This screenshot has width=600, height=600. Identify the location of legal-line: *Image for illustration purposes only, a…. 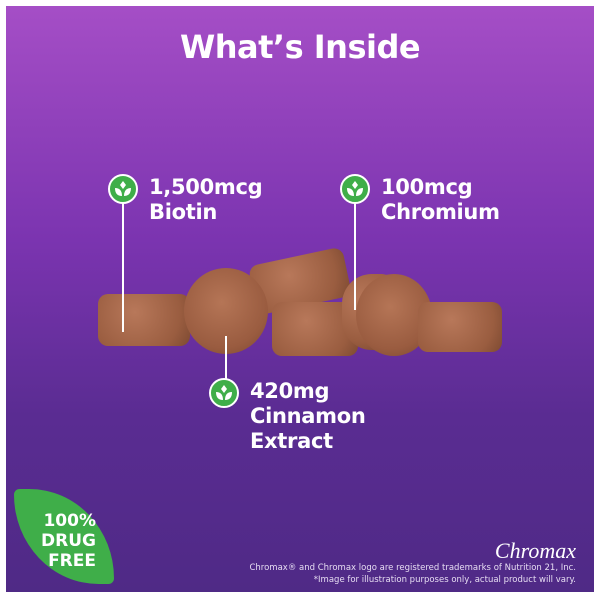
(444, 580).